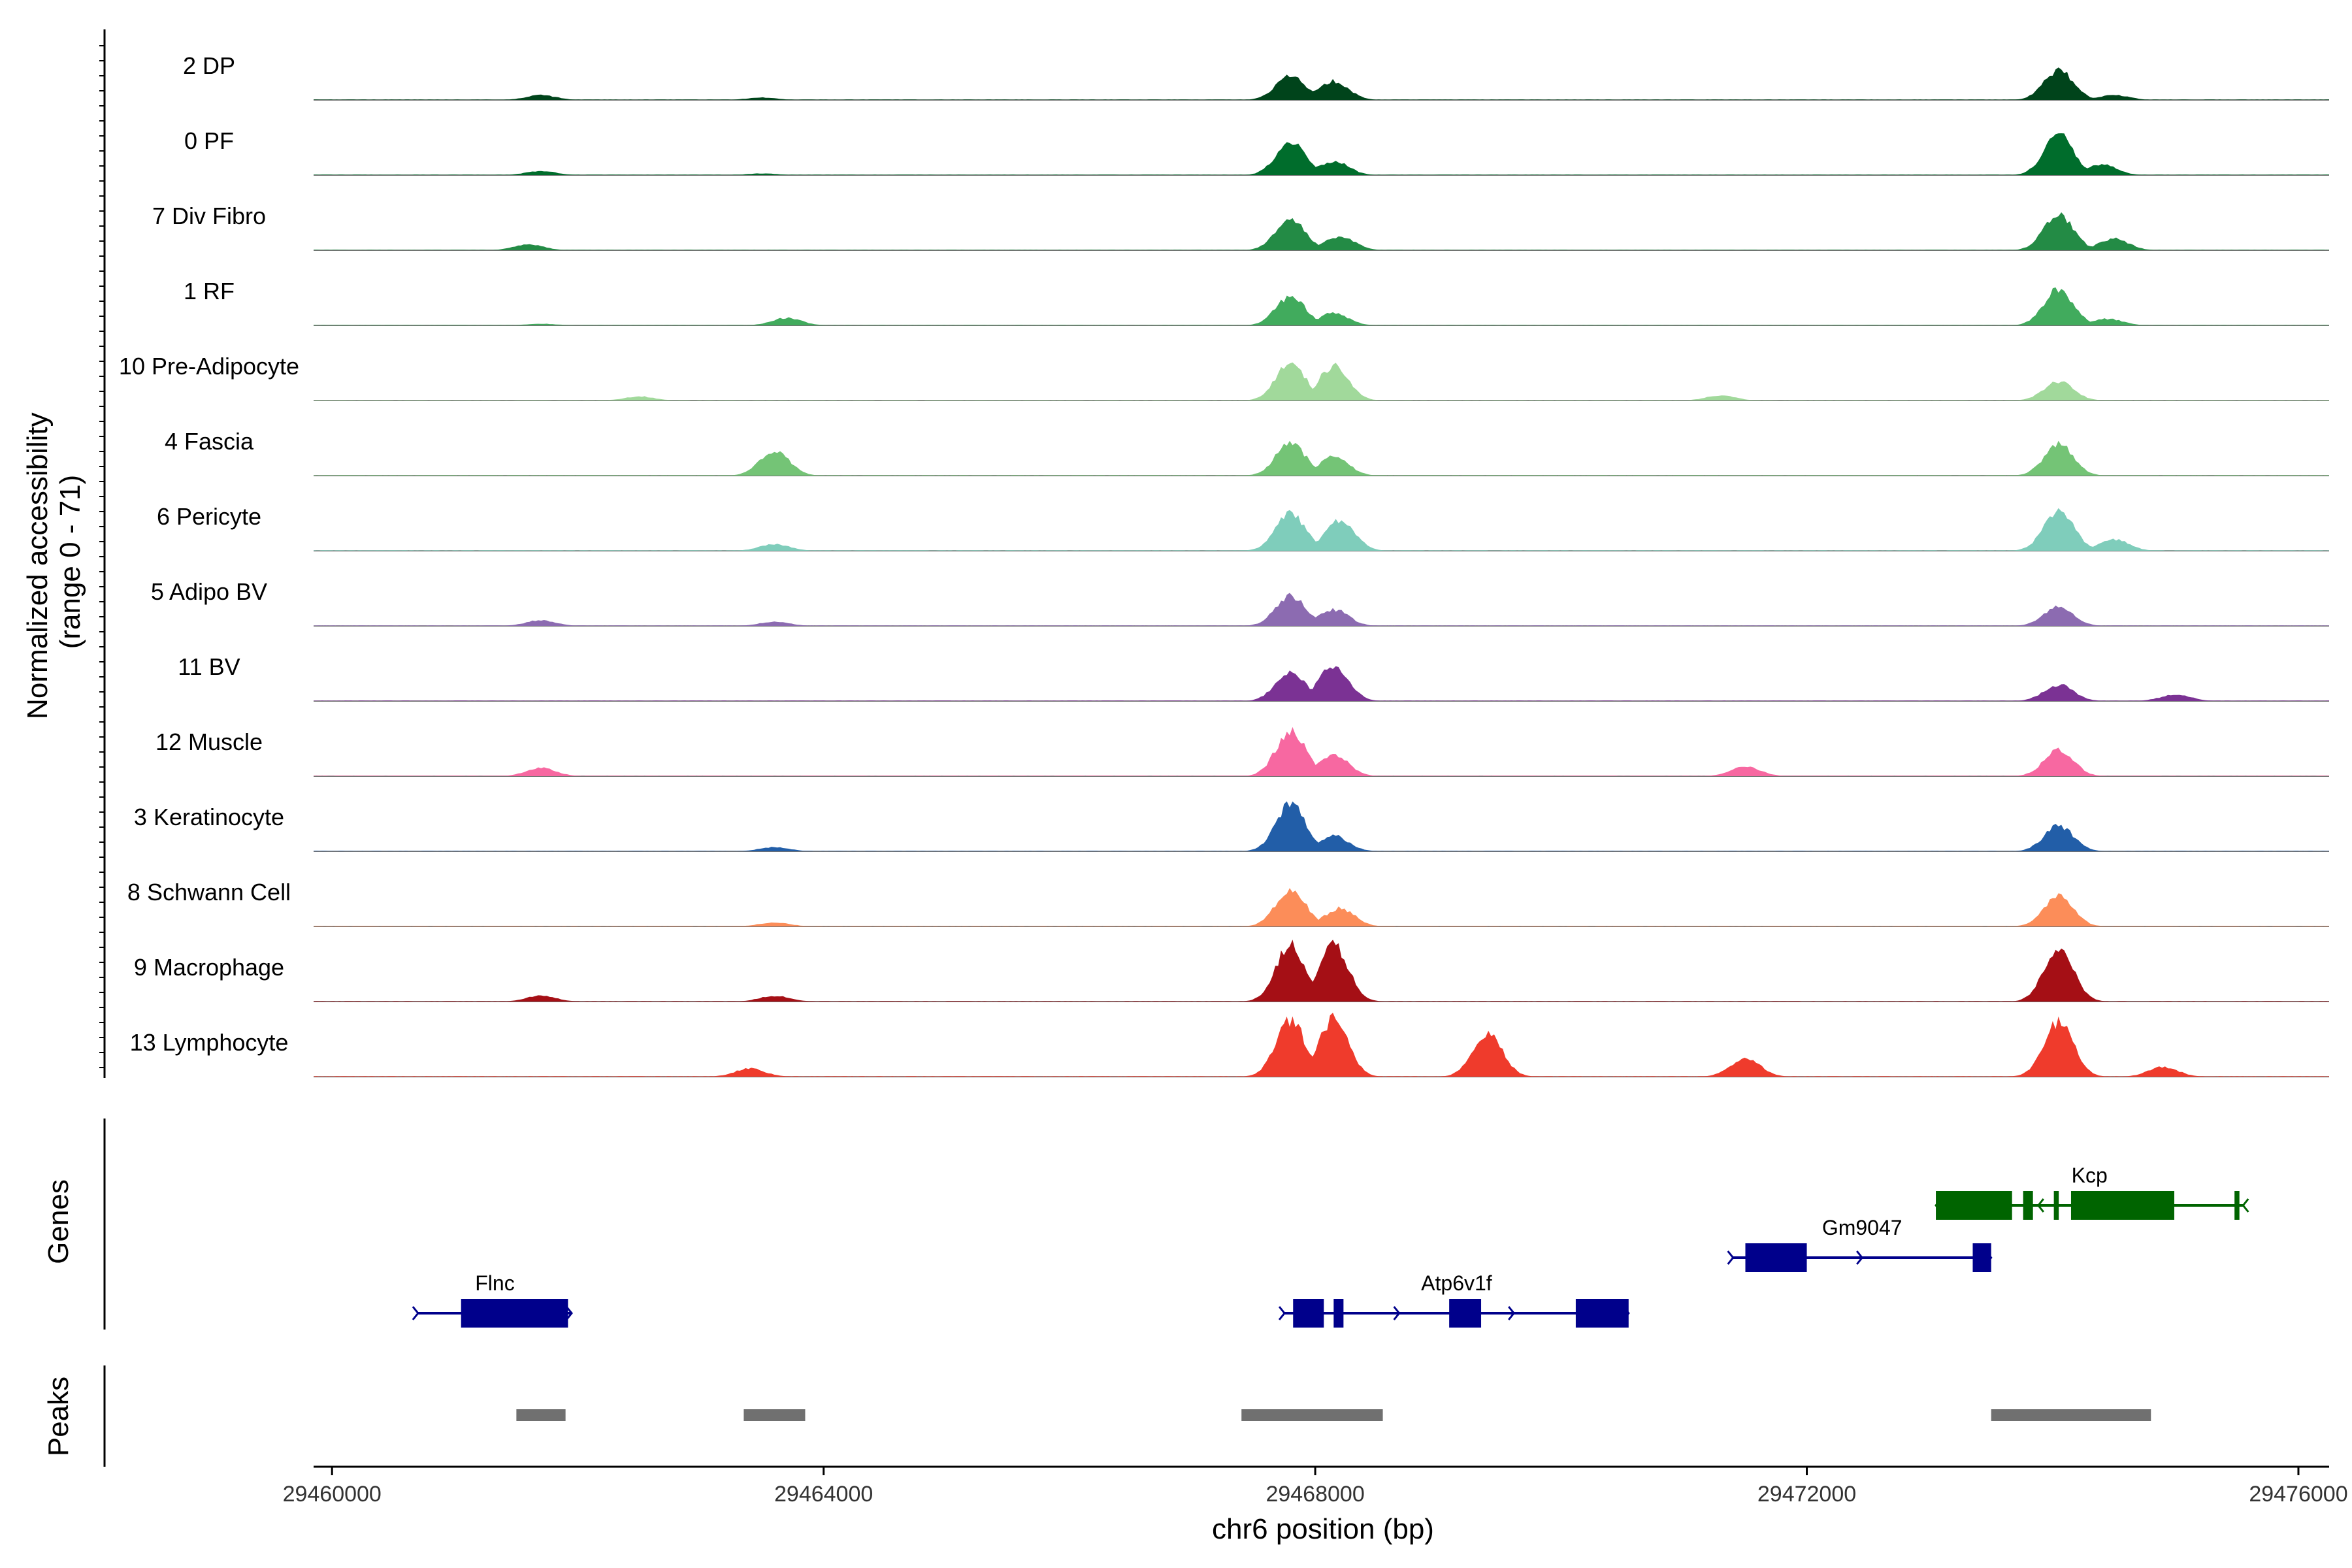  I want to click on track-10: 12 Muscle, so click(1242, 752).